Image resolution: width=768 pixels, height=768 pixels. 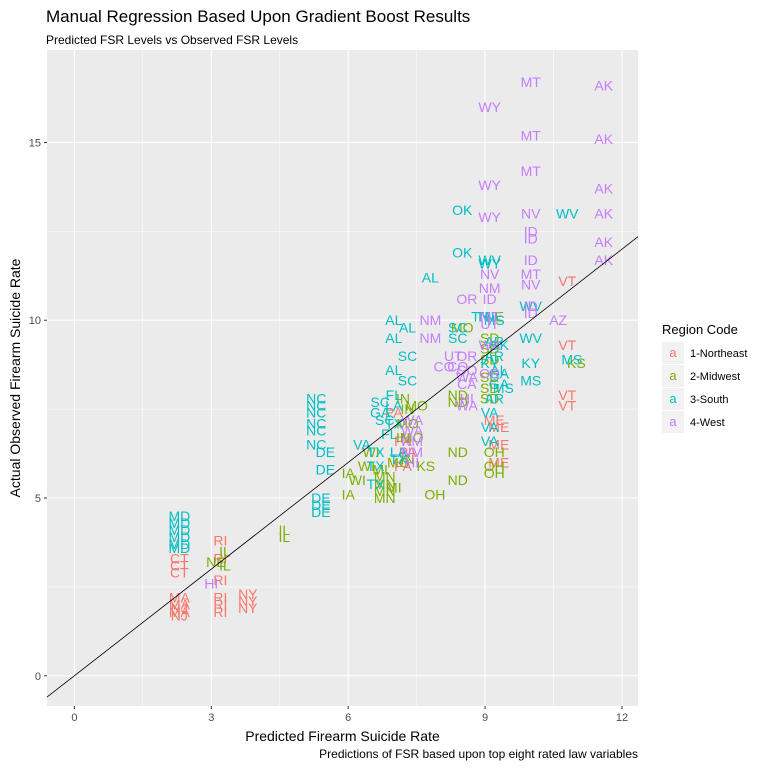 I want to click on point-label: CO, so click(x=444, y=366).